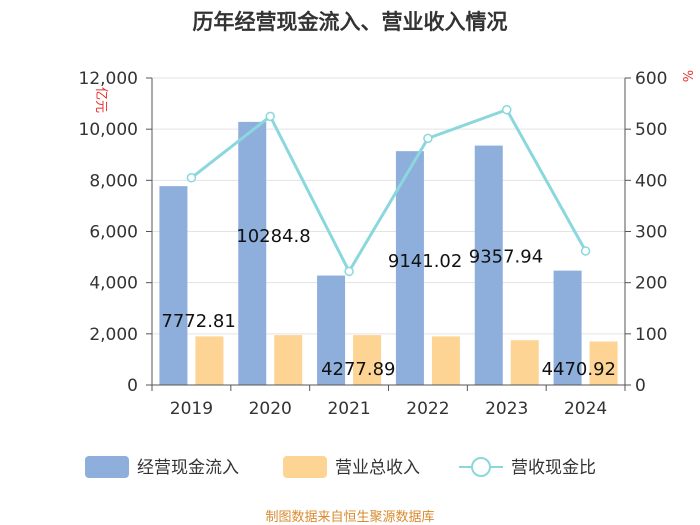  What do you see at coordinates (579, 369) in the screenshot?
I see `bar-data-label: 4470.92` at bounding box center [579, 369].